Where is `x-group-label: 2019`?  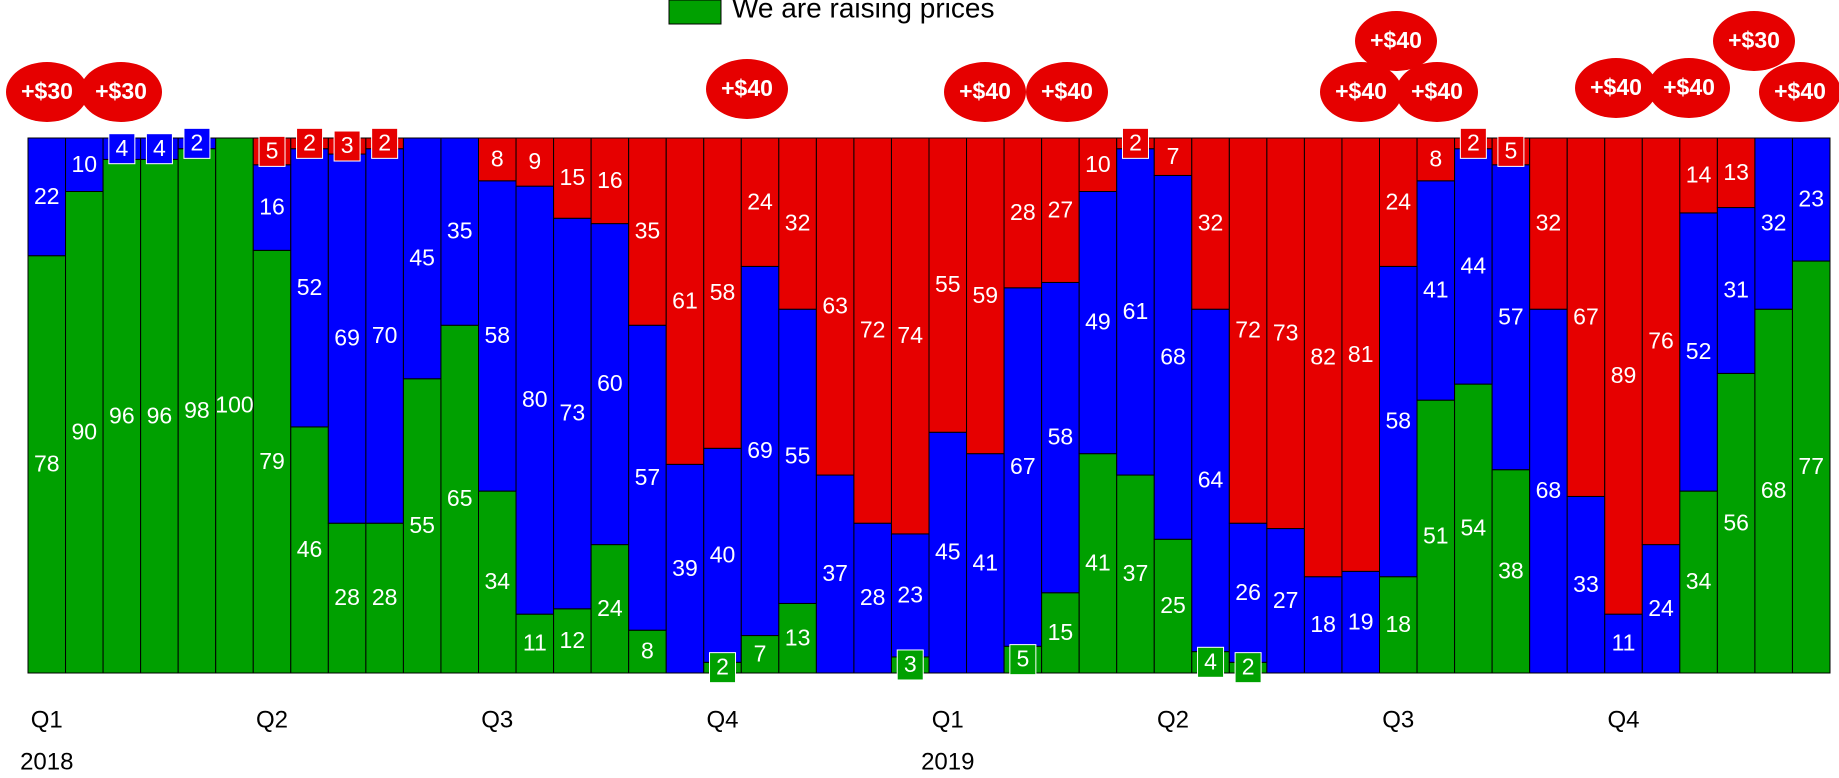 x-group-label: 2019 is located at coordinates (947, 761).